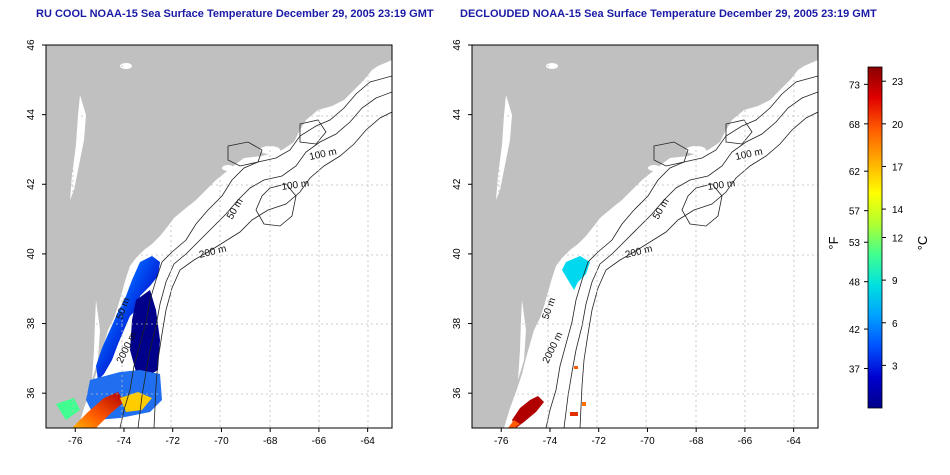 The width and height of the screenshot is (950, 475). What do you see at coordinates (598, 441) in the screenshot?
I see `right-x-tick-label: -72` at bounding box center [598, 441].